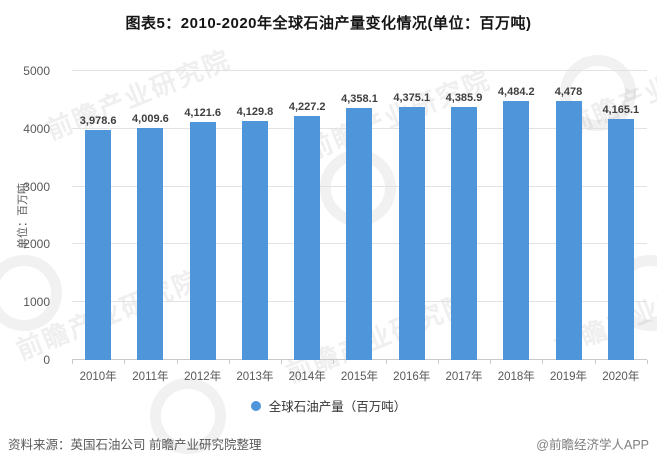 The height and width of the screenshot is (461, 657). Describe the element at coordinates (36, 71) in the screenshot. I see `y-tick-label-5000: 5000` at that location.